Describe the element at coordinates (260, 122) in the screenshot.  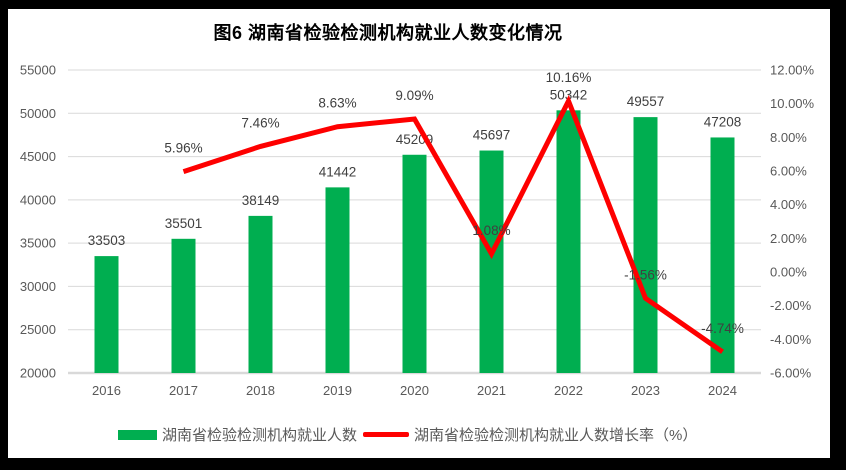
I see `line-value-label: 7.46%` at that location.